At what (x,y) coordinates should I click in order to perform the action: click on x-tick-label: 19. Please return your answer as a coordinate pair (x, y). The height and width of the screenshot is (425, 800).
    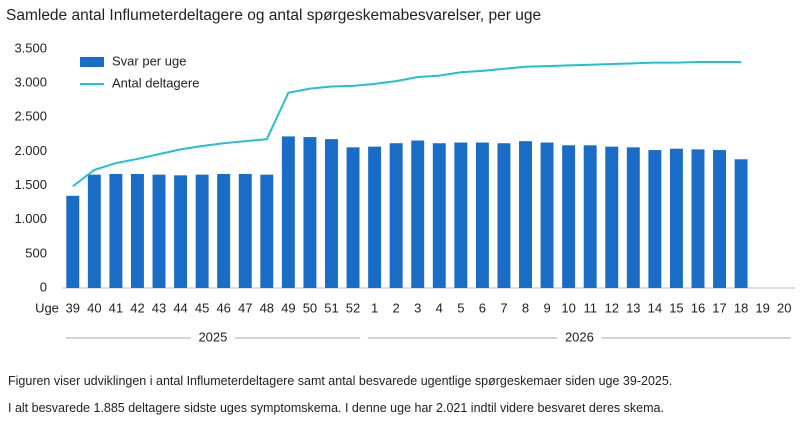
    Looking at the image, I should click on (762, 307).